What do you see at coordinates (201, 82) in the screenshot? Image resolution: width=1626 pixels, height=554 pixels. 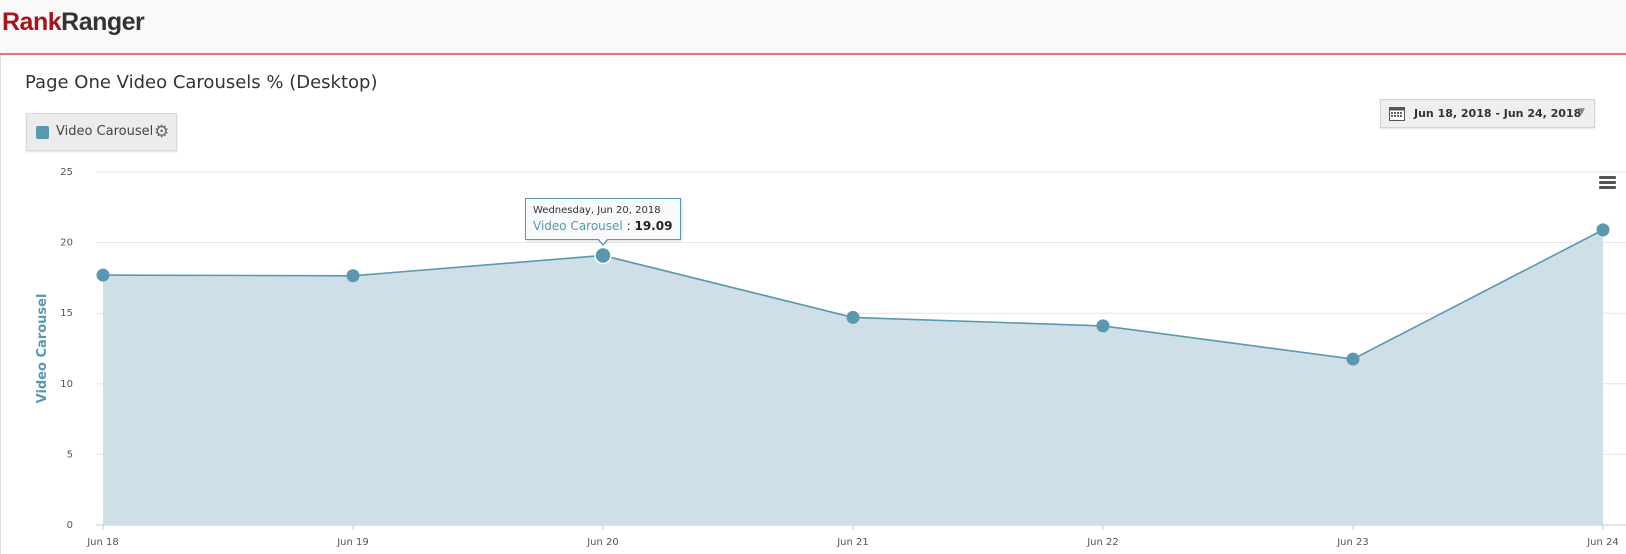 I see `chart-title: Page One Video Carousels % (Desktop)` at bounding box center [201, 82].